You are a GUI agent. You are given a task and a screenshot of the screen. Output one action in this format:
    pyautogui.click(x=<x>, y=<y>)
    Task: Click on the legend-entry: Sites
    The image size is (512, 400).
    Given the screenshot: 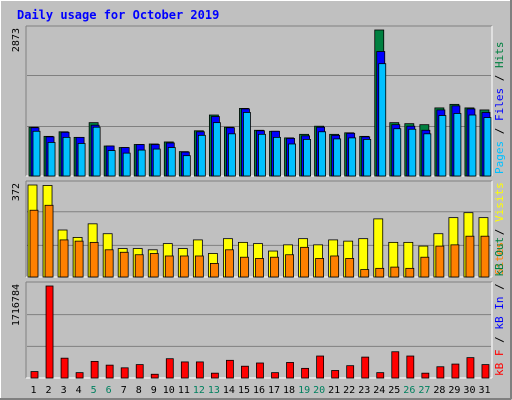 What is the action you would take?
    pyautogui.click(x=499, y=258)
    